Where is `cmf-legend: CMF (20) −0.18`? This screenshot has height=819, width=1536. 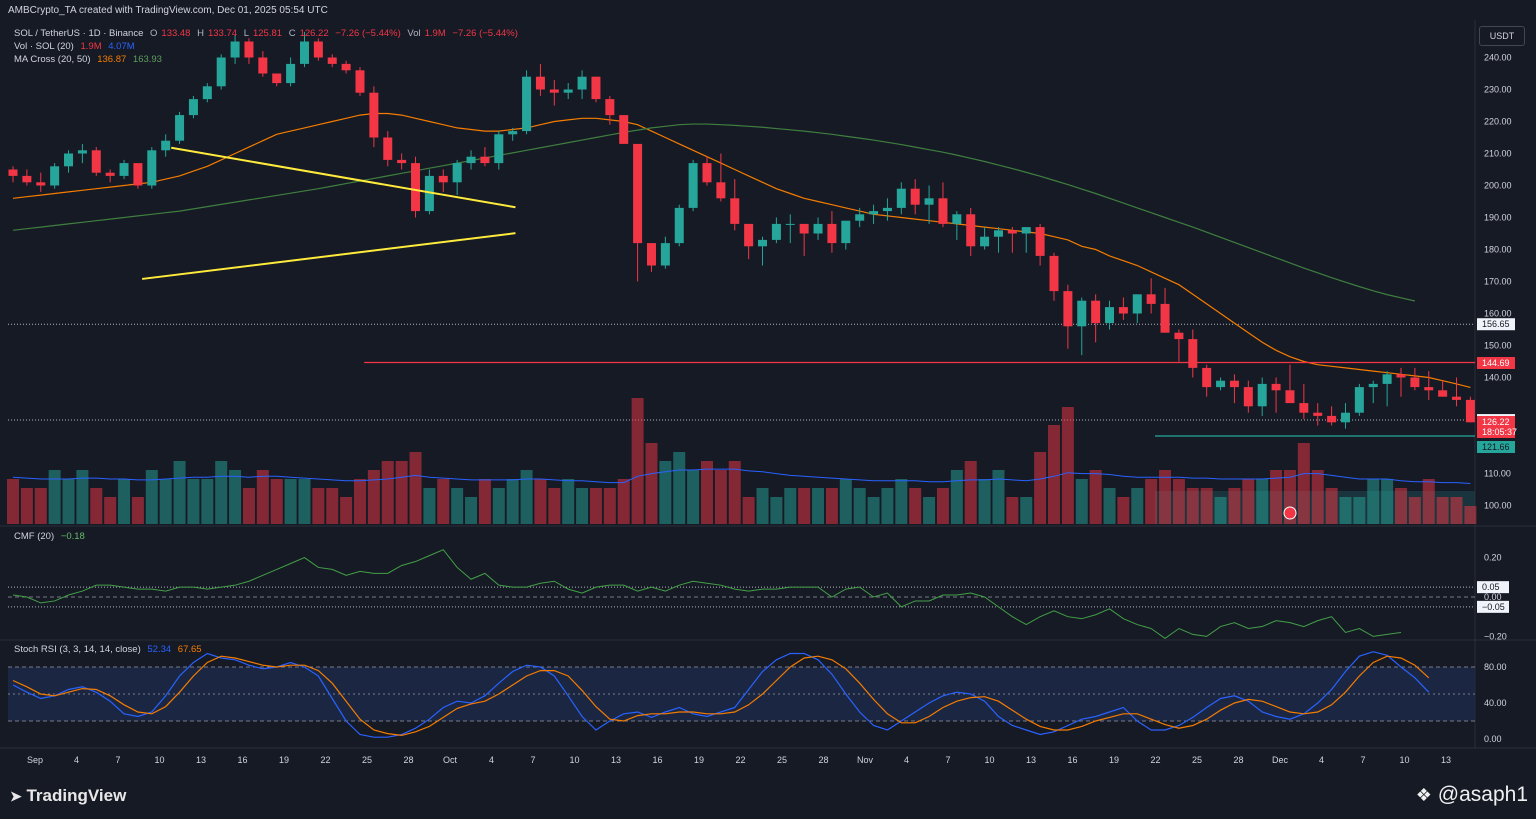
cmf-legend: CMF (20) −0.18 is located at coordinates (51, 536).